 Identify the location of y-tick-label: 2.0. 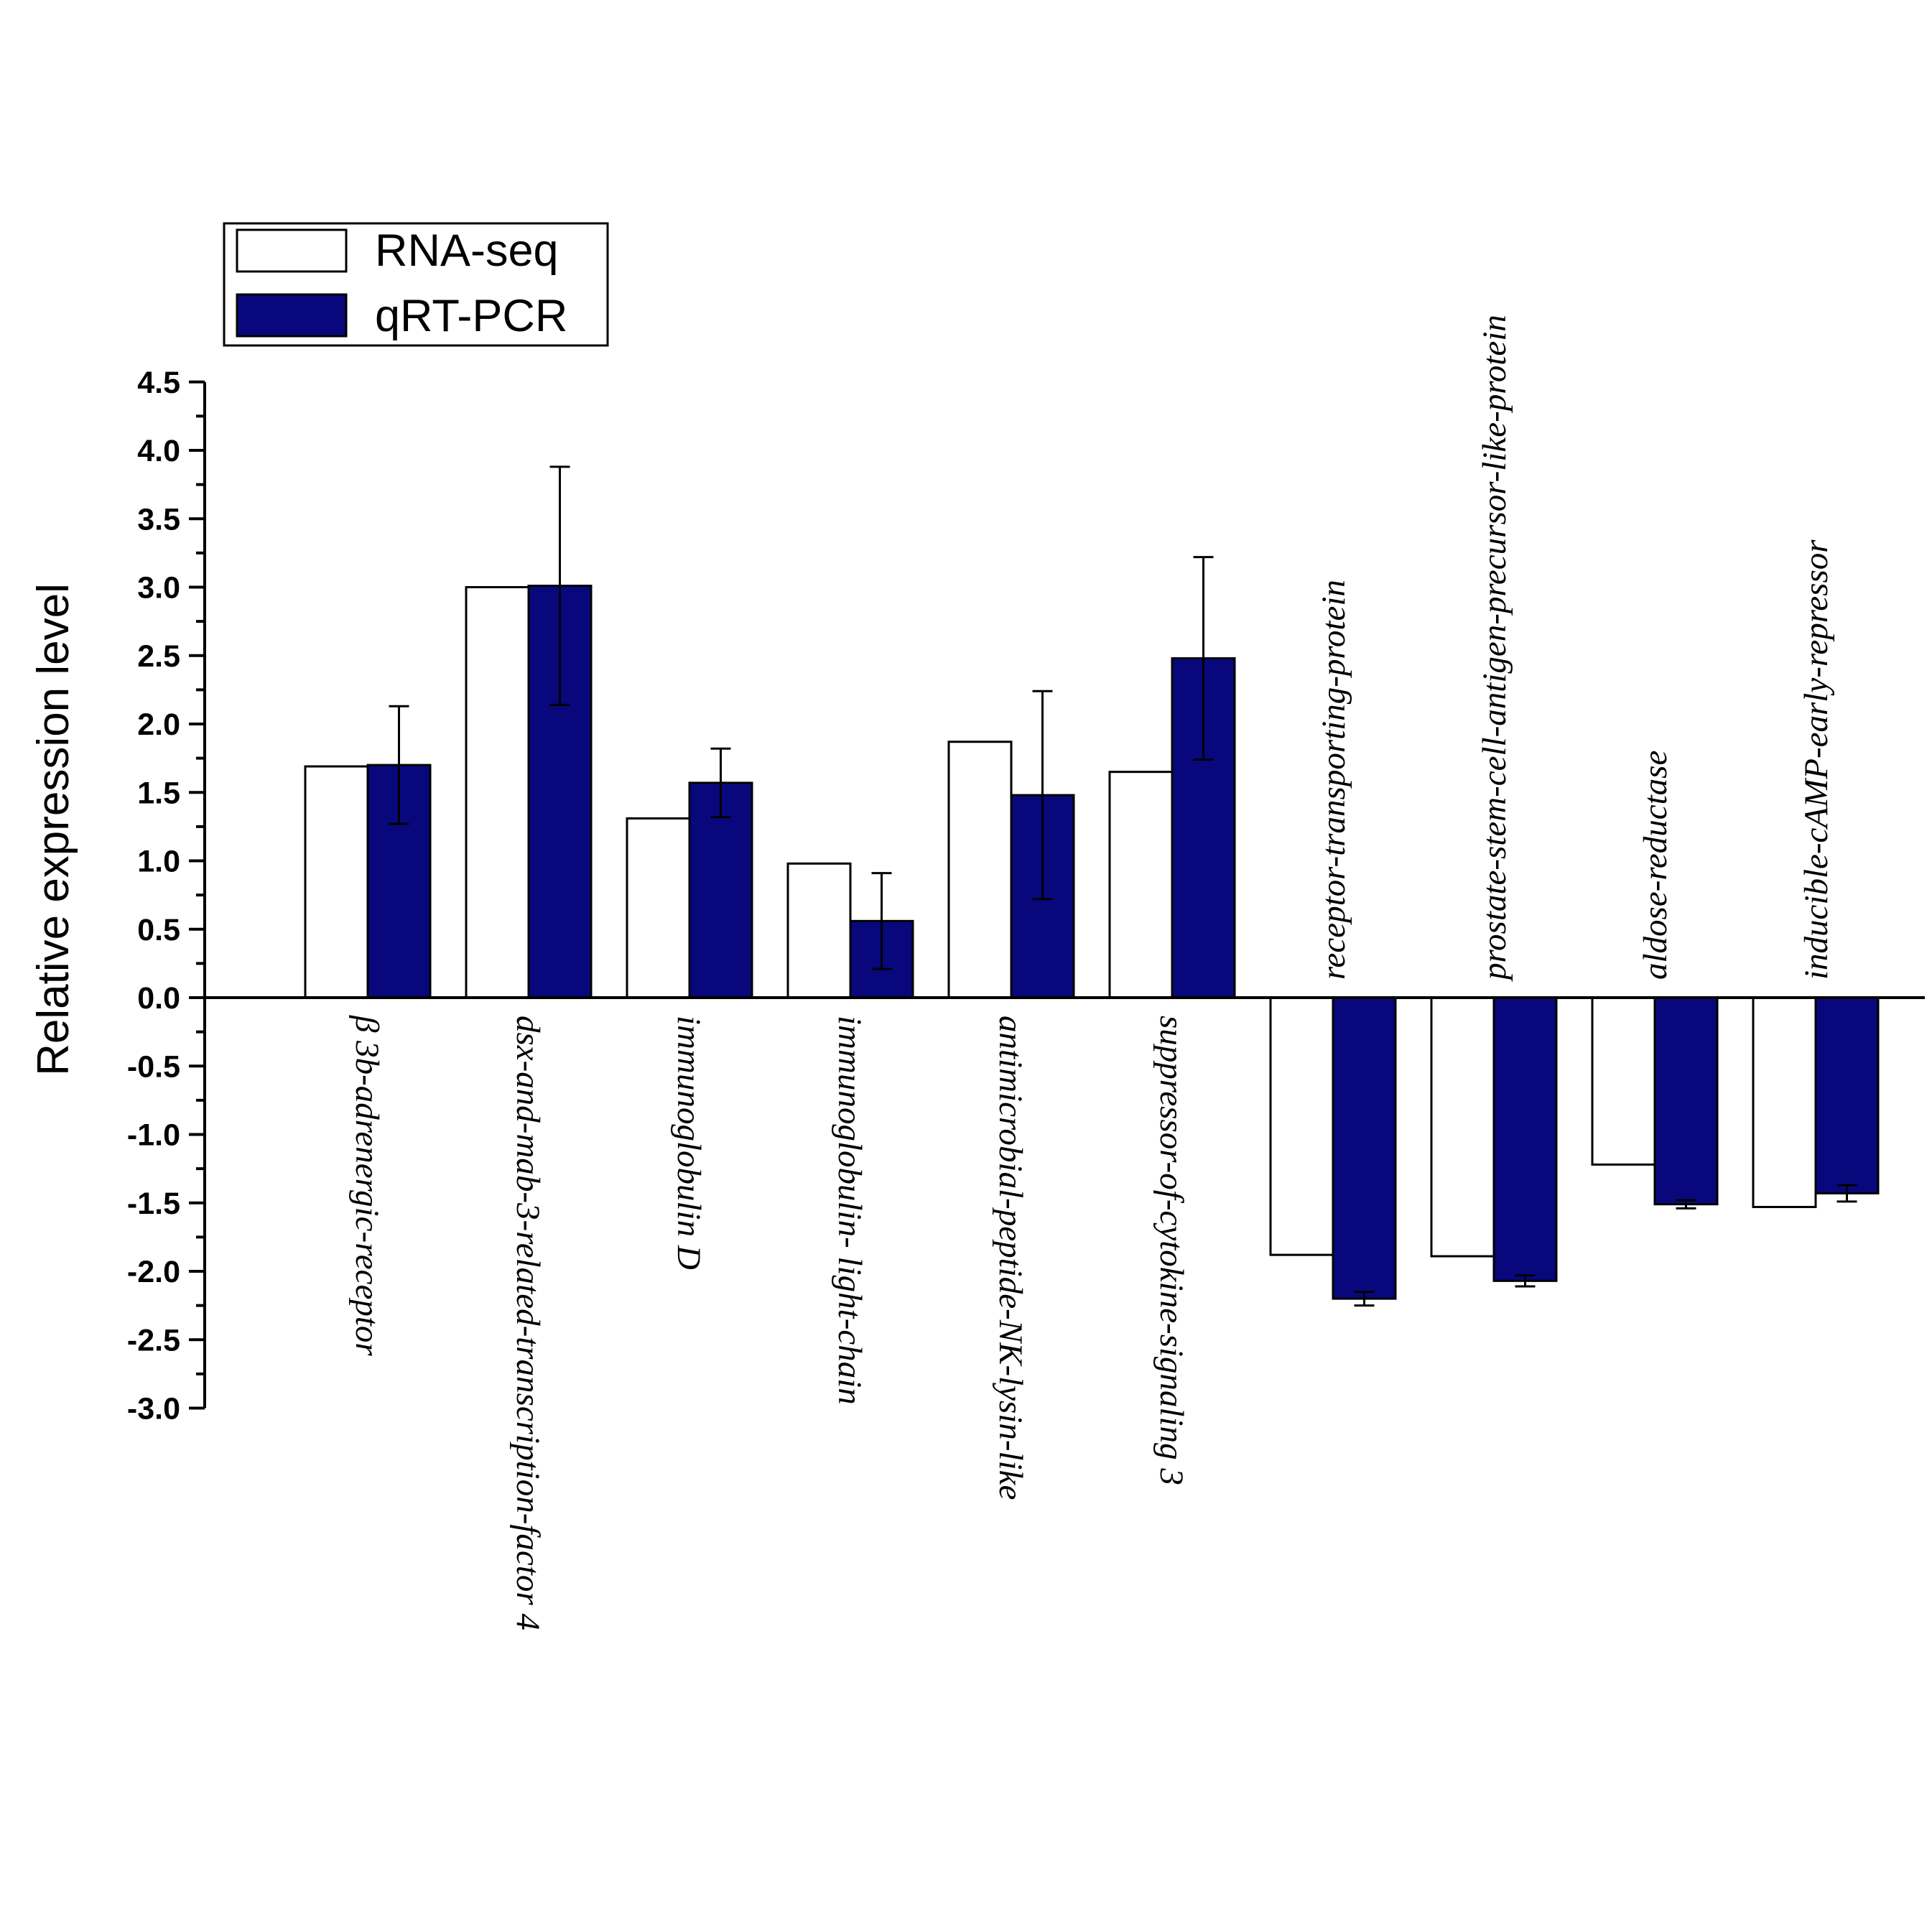
(158, 724).